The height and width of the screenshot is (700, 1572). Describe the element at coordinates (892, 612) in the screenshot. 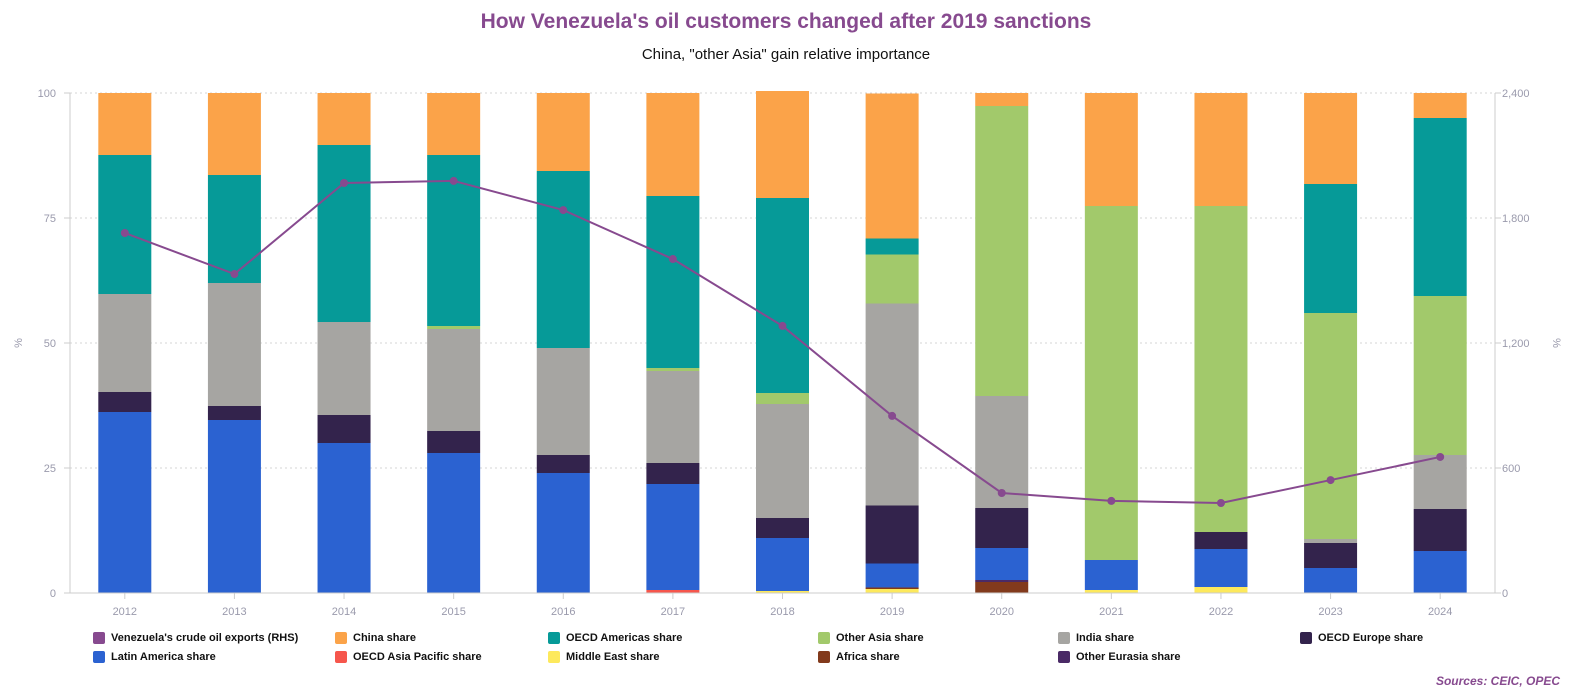

I see `x-tick-label: 2019` at that location.